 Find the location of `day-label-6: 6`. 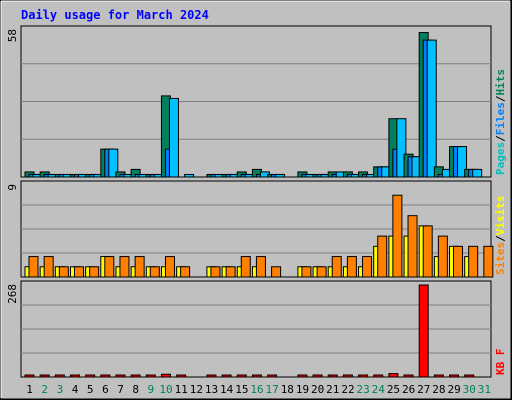

day-label-6: 6 is located at coordinates (105, 389).